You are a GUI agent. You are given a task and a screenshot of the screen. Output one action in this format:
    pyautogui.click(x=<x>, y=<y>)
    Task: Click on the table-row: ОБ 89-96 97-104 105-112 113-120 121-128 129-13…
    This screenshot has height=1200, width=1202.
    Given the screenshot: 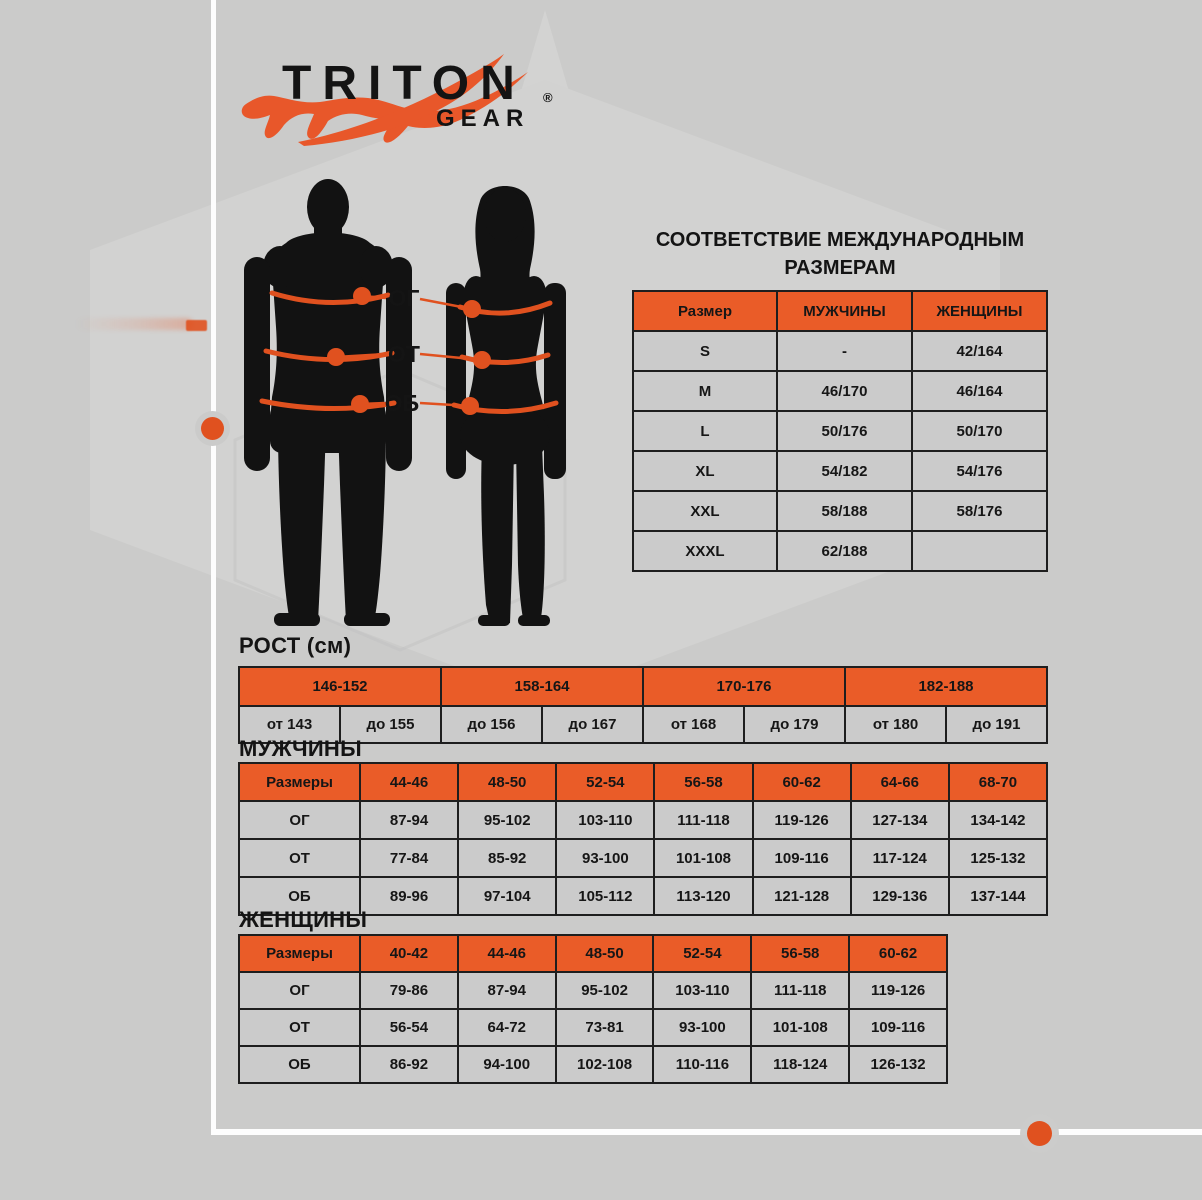 What is the action you would take?
    pyautogui.click(x=643, y=896)
    